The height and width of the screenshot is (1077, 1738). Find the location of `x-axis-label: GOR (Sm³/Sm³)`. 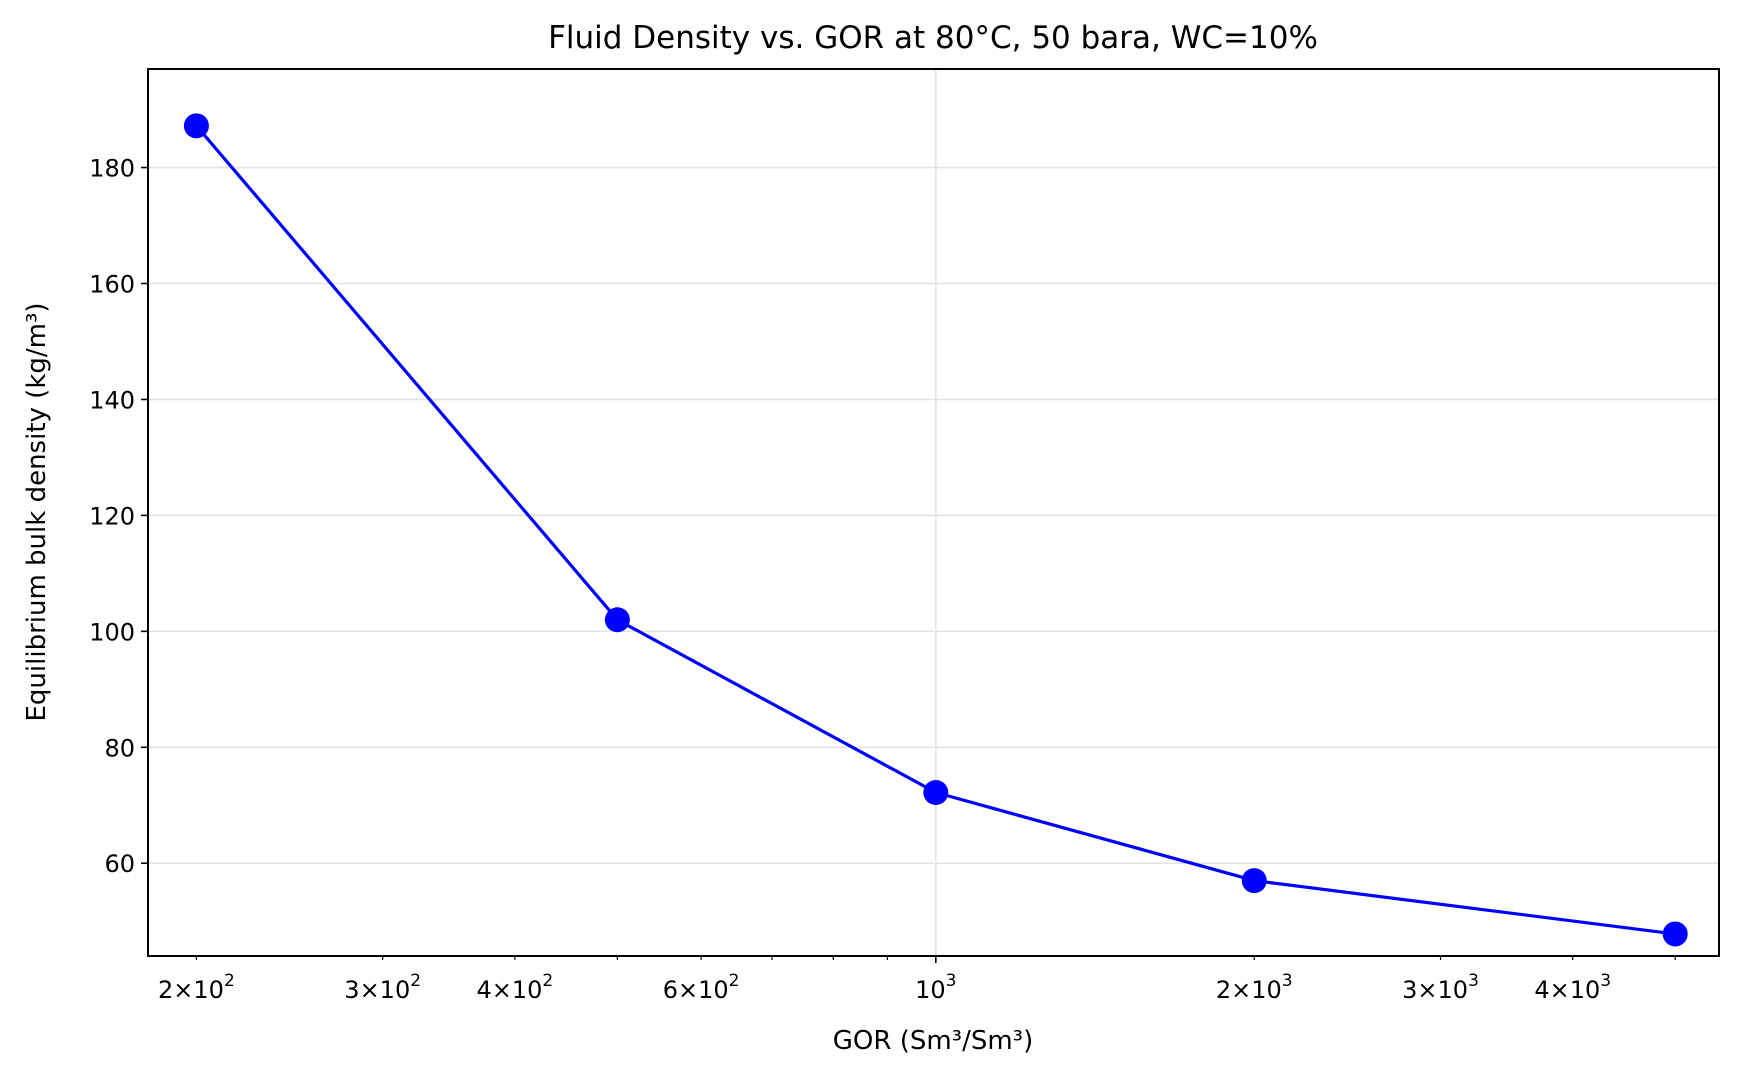

x-axis-label: GOR (Sm³/Sm³) is located at coordinates (933, 1041).